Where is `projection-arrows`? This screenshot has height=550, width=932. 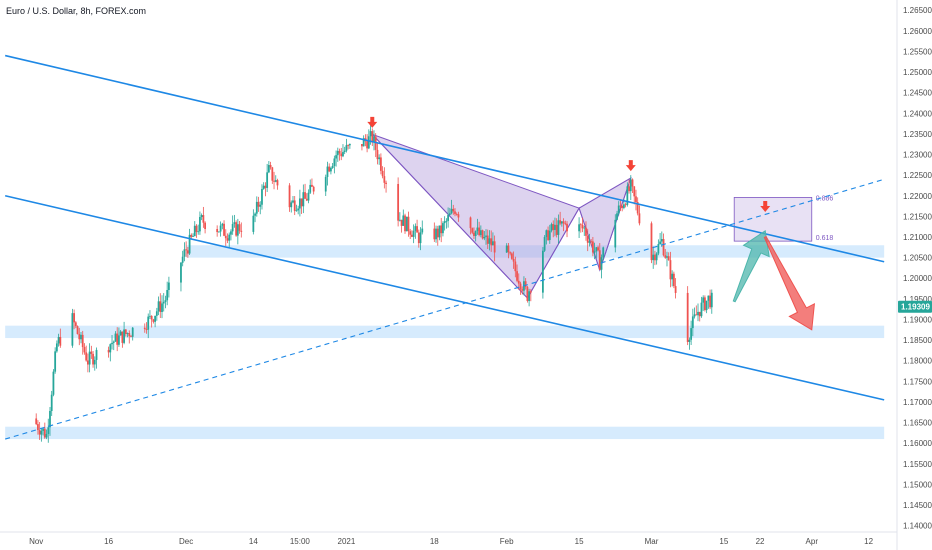
projection-arrows is located at coordinates (774, 280).